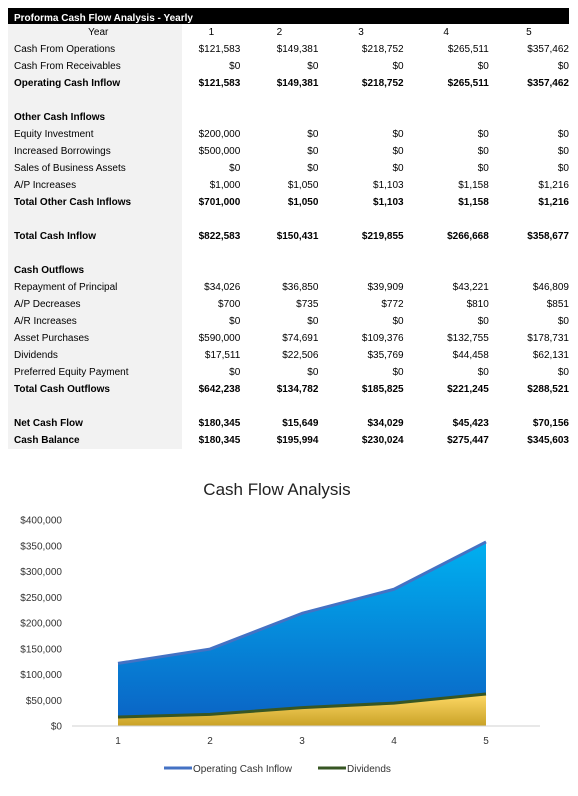 This screenshot has width=578, height=796. Describe the element at coordinates (382, 338) in the screenshot. I see `cell-value: $109,376` at that location.